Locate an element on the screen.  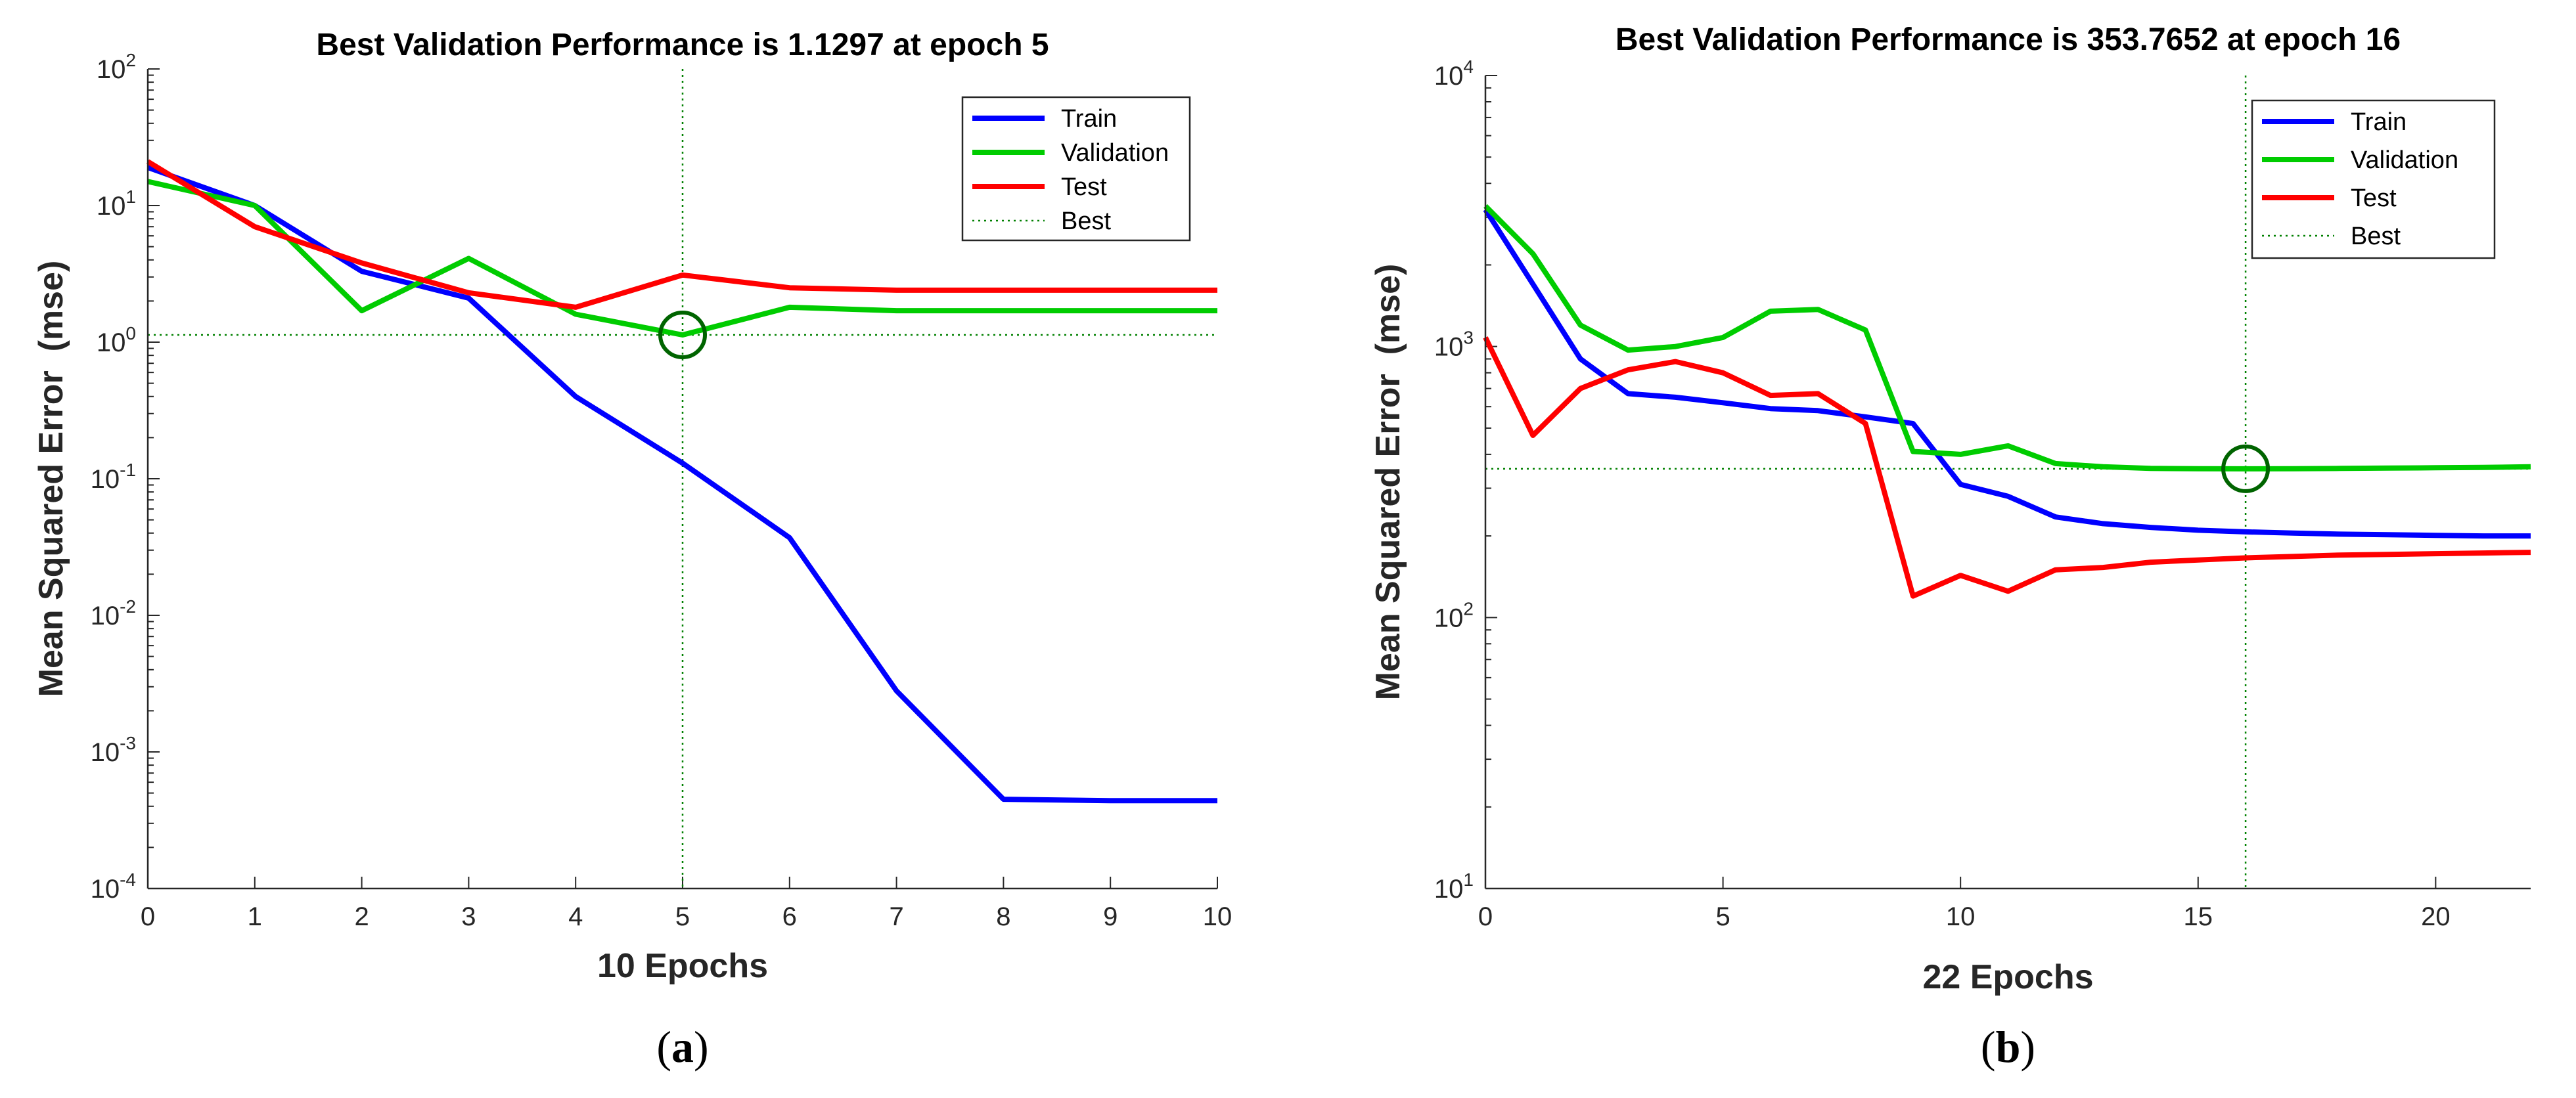
x-tick-label: 9 is located at coordinates (1110, 916).